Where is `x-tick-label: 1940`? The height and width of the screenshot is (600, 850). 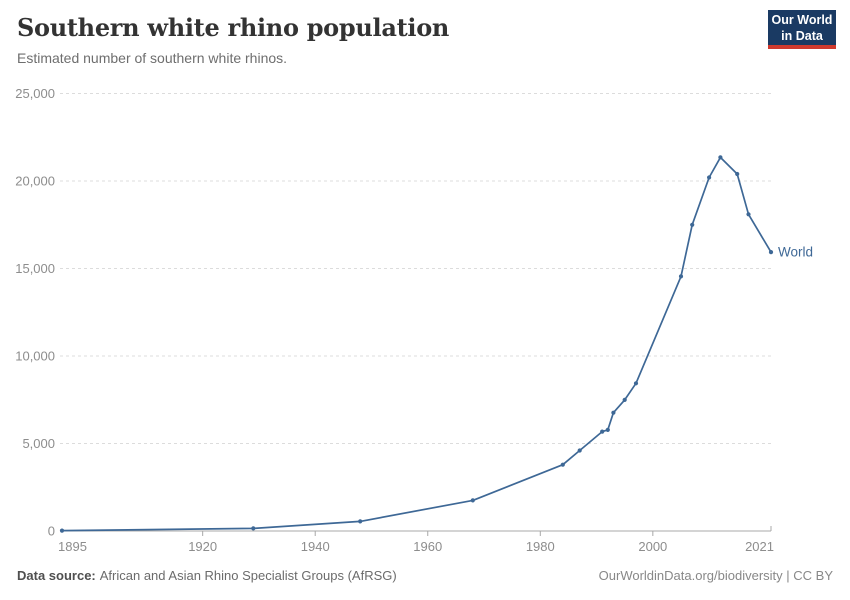
x-tick-label: 1940 is located at coordinates (315, 546).